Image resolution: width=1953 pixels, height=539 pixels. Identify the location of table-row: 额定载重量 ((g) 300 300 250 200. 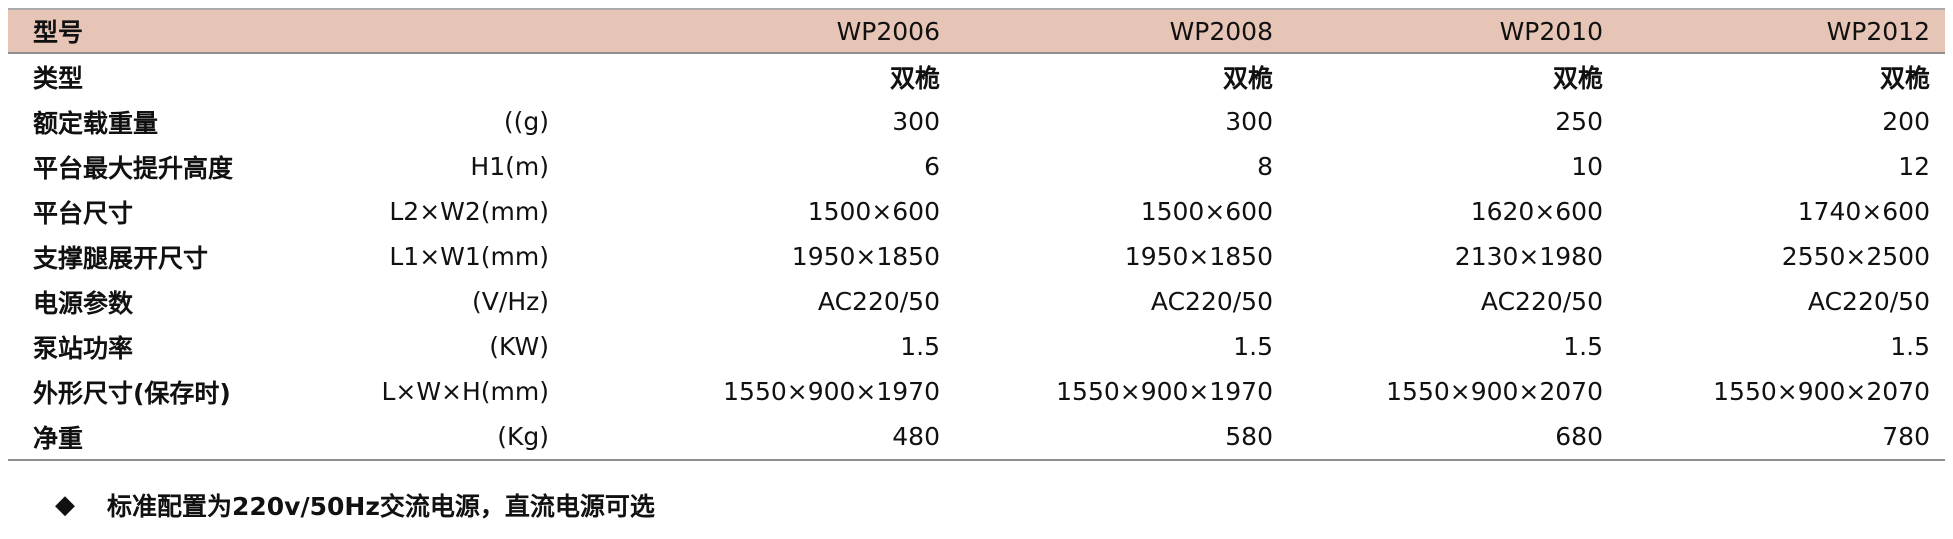
(976, 121).